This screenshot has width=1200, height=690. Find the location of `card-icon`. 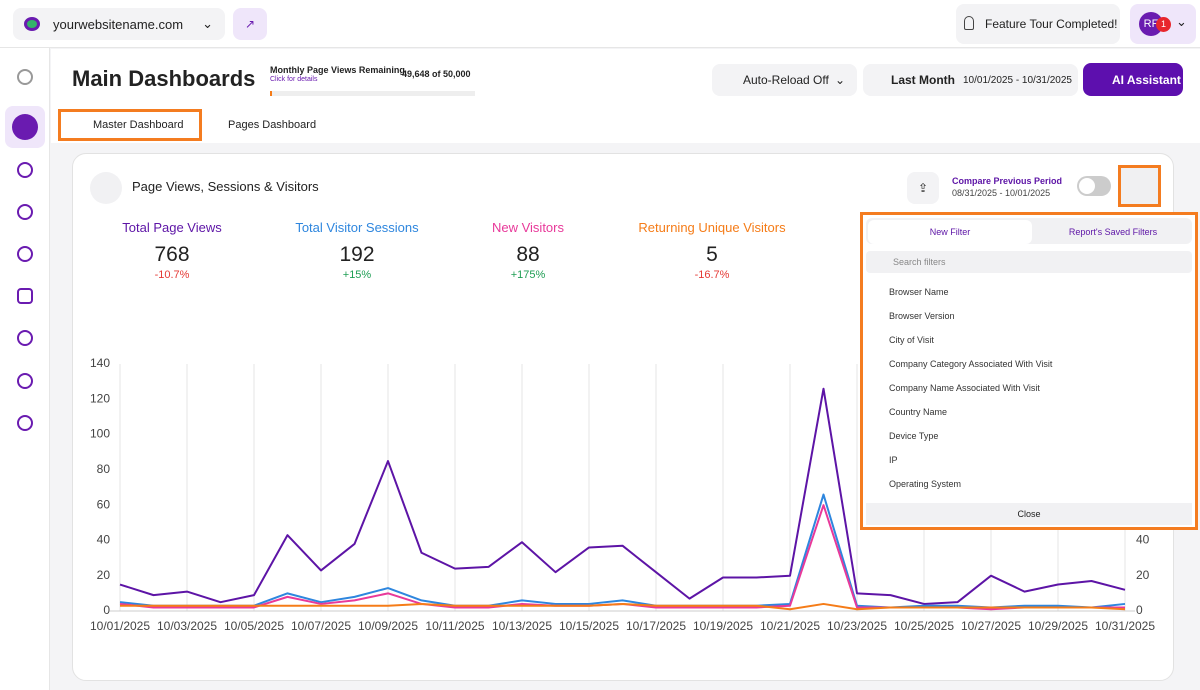

card-icon is located at coordinates (106, 188).